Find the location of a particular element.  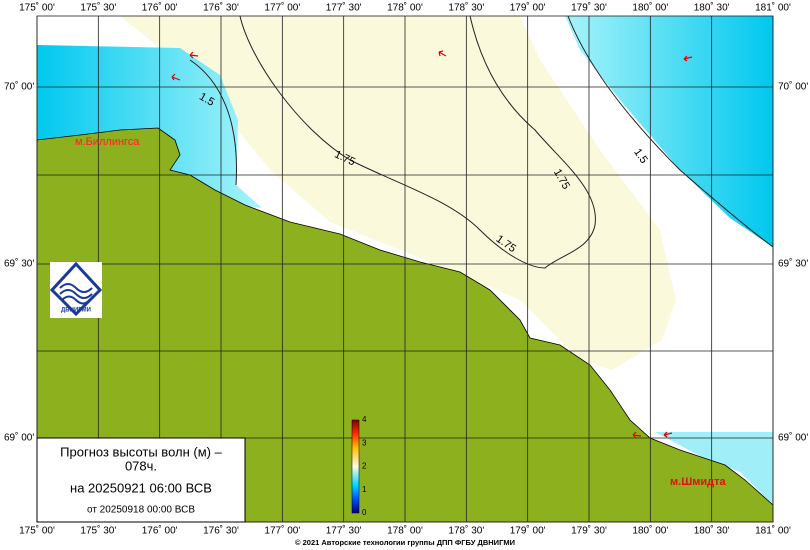

info-box is located at coordinates (141, 480).